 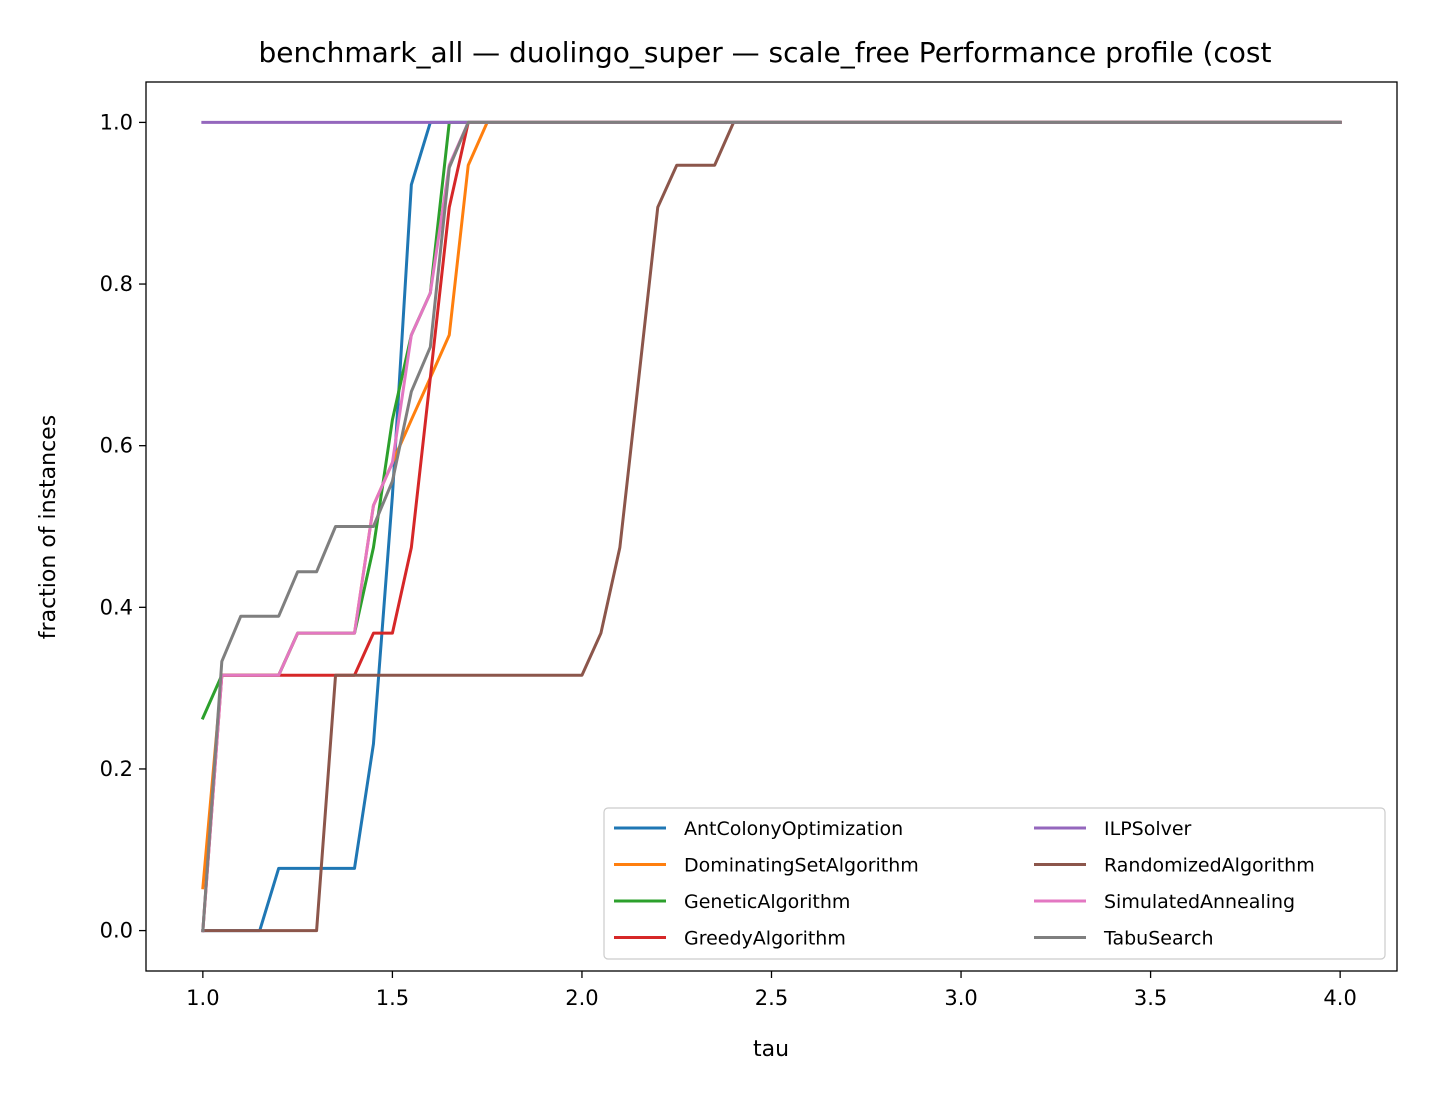 I want to click on x-tick-label: 3.5, so click(x=1150, y=998).